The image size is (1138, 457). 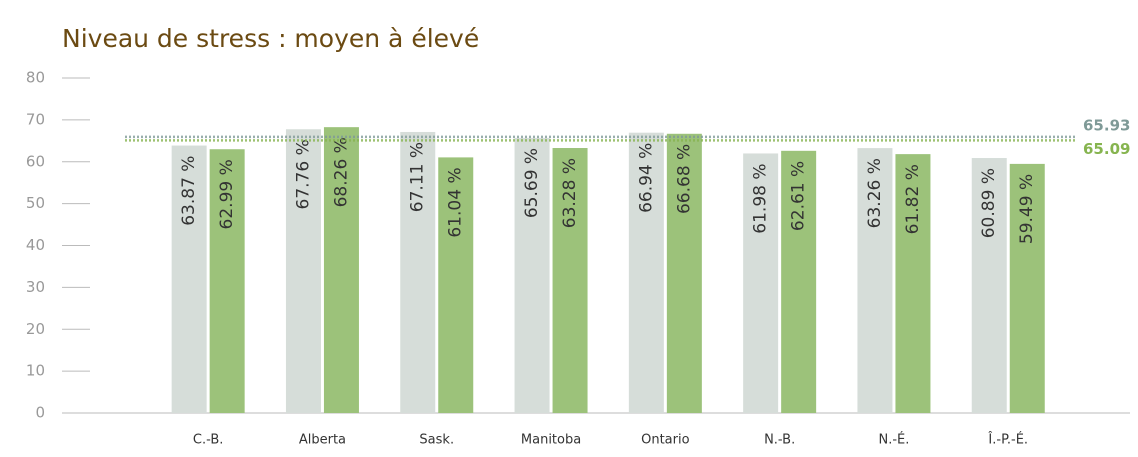 What do you see at coordinates (35, 371) in the screenshot?
I see `y-tick-label: 10` at bounding box center [35, 371].